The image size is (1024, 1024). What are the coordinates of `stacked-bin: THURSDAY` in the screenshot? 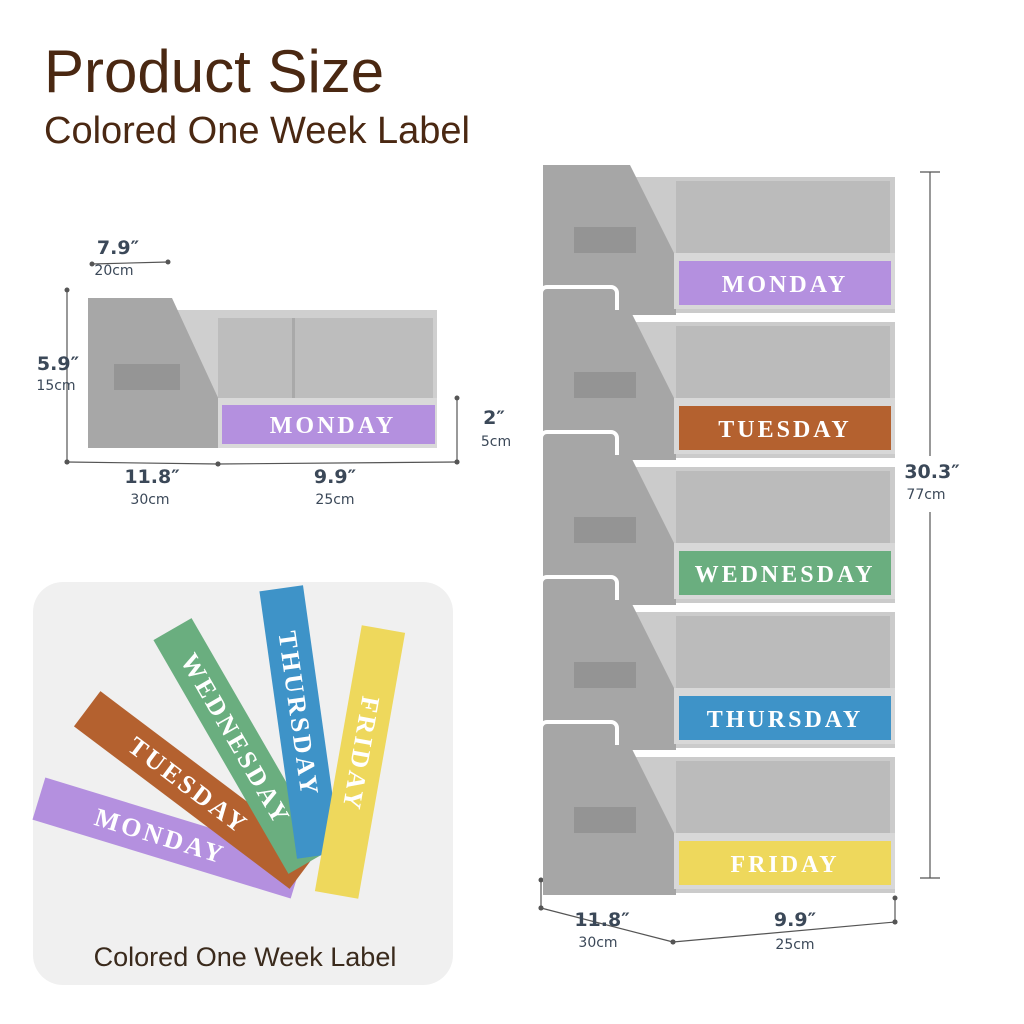 It's located at (717, 687).